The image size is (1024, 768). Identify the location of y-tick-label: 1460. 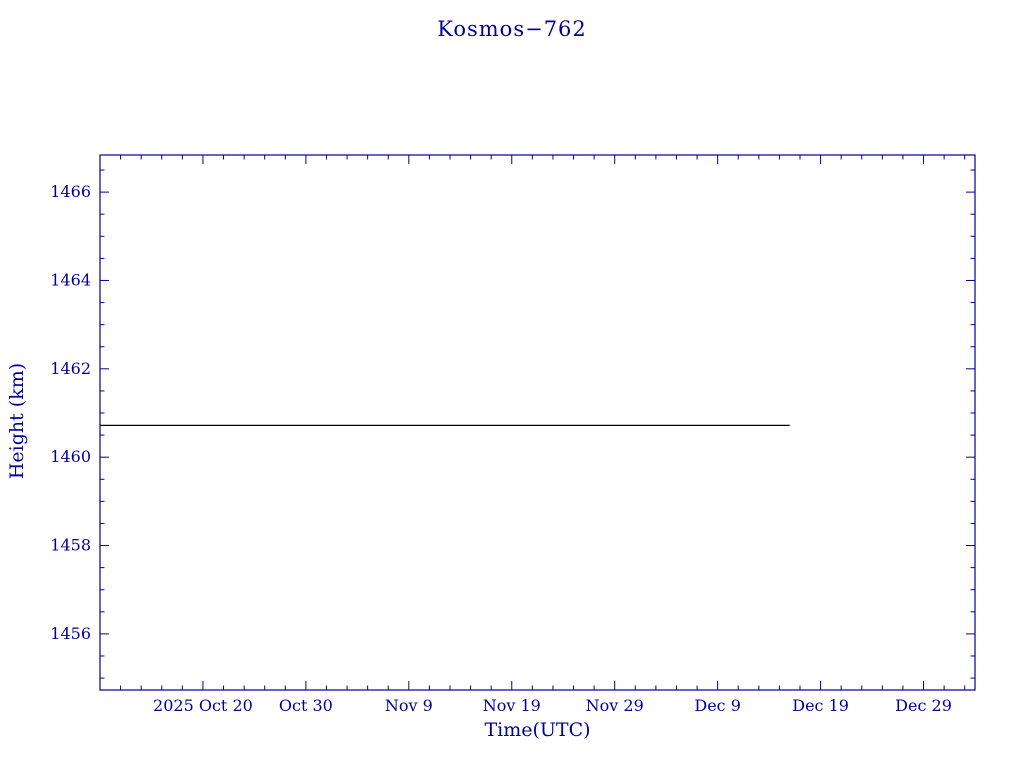
(70, 456).